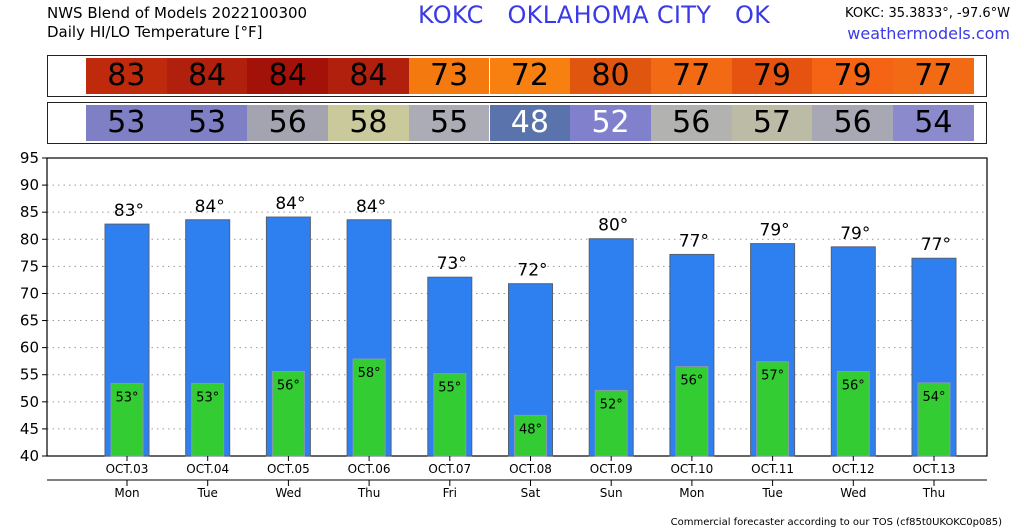 This screenshot has width=1024, height=531. I want to click on model-run-label: NWS Blend of Models 2022100300, so click(177, 13).